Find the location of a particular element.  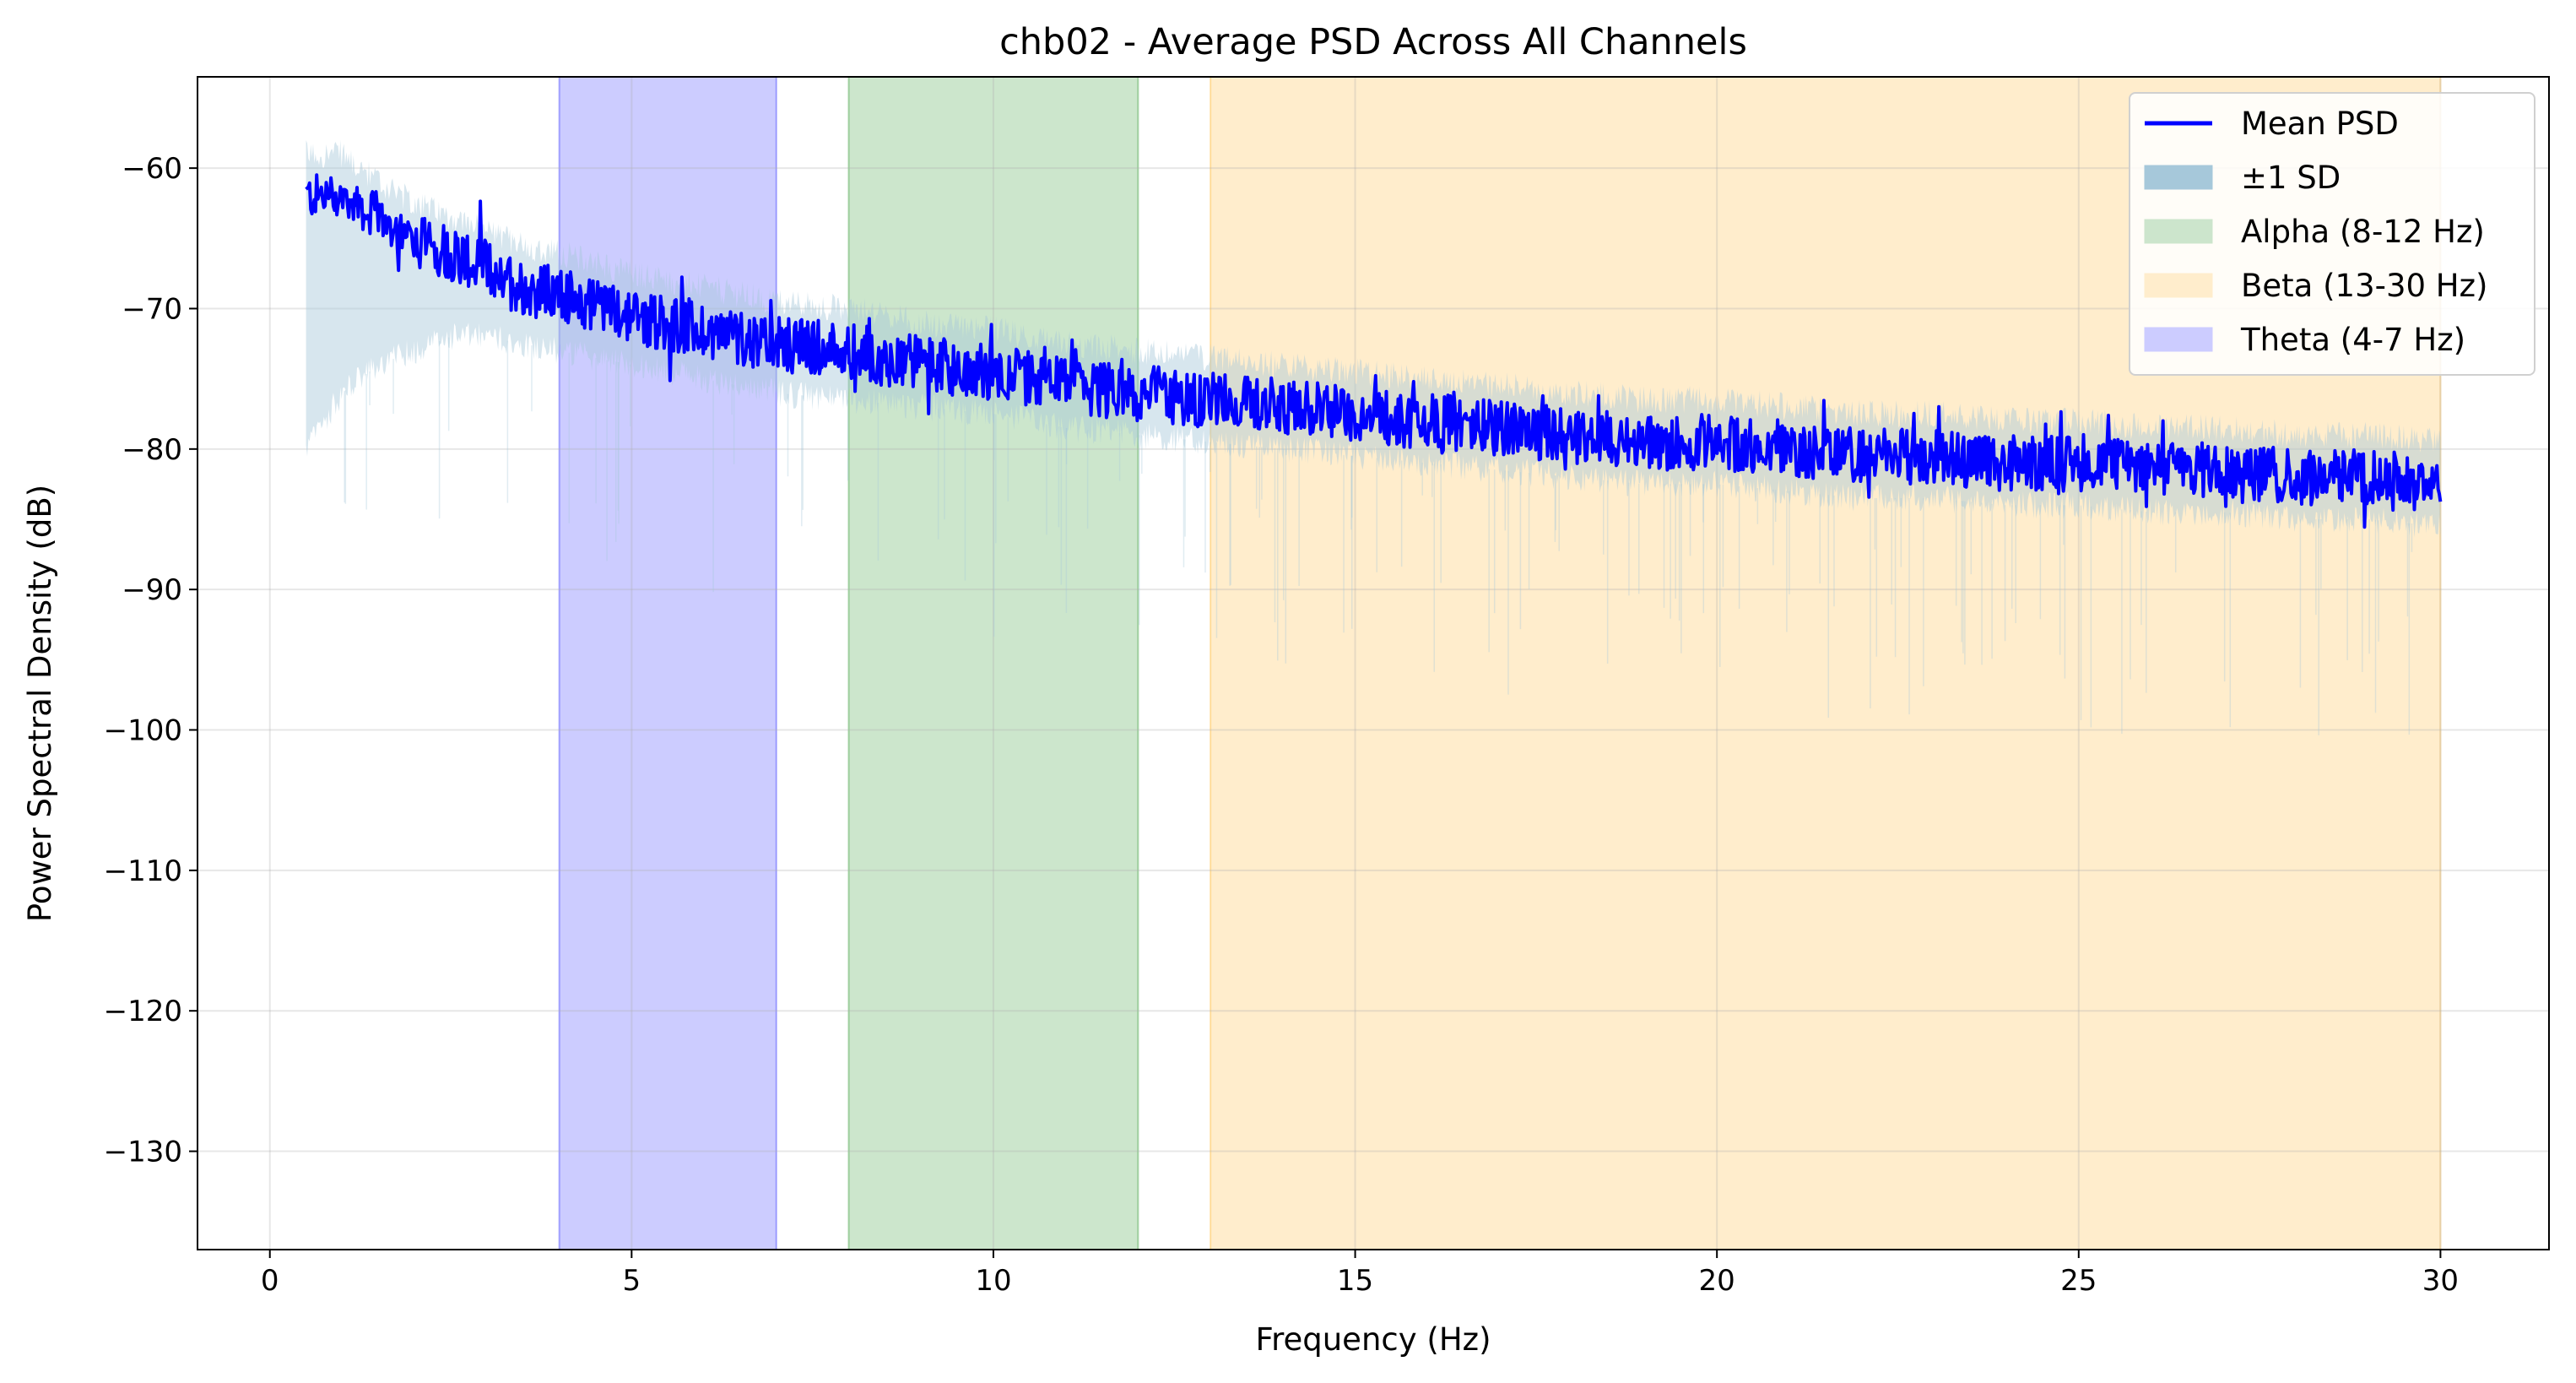

band-theta is located at coordinates (667, 663).